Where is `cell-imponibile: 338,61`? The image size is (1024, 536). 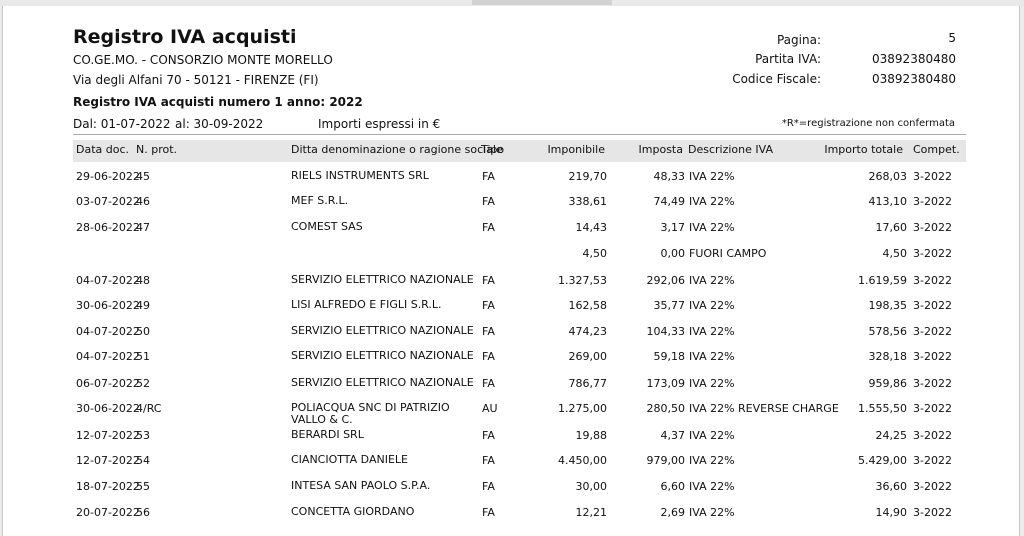 cell-imponibile: 338,61 is located at coordinates (588, 201).